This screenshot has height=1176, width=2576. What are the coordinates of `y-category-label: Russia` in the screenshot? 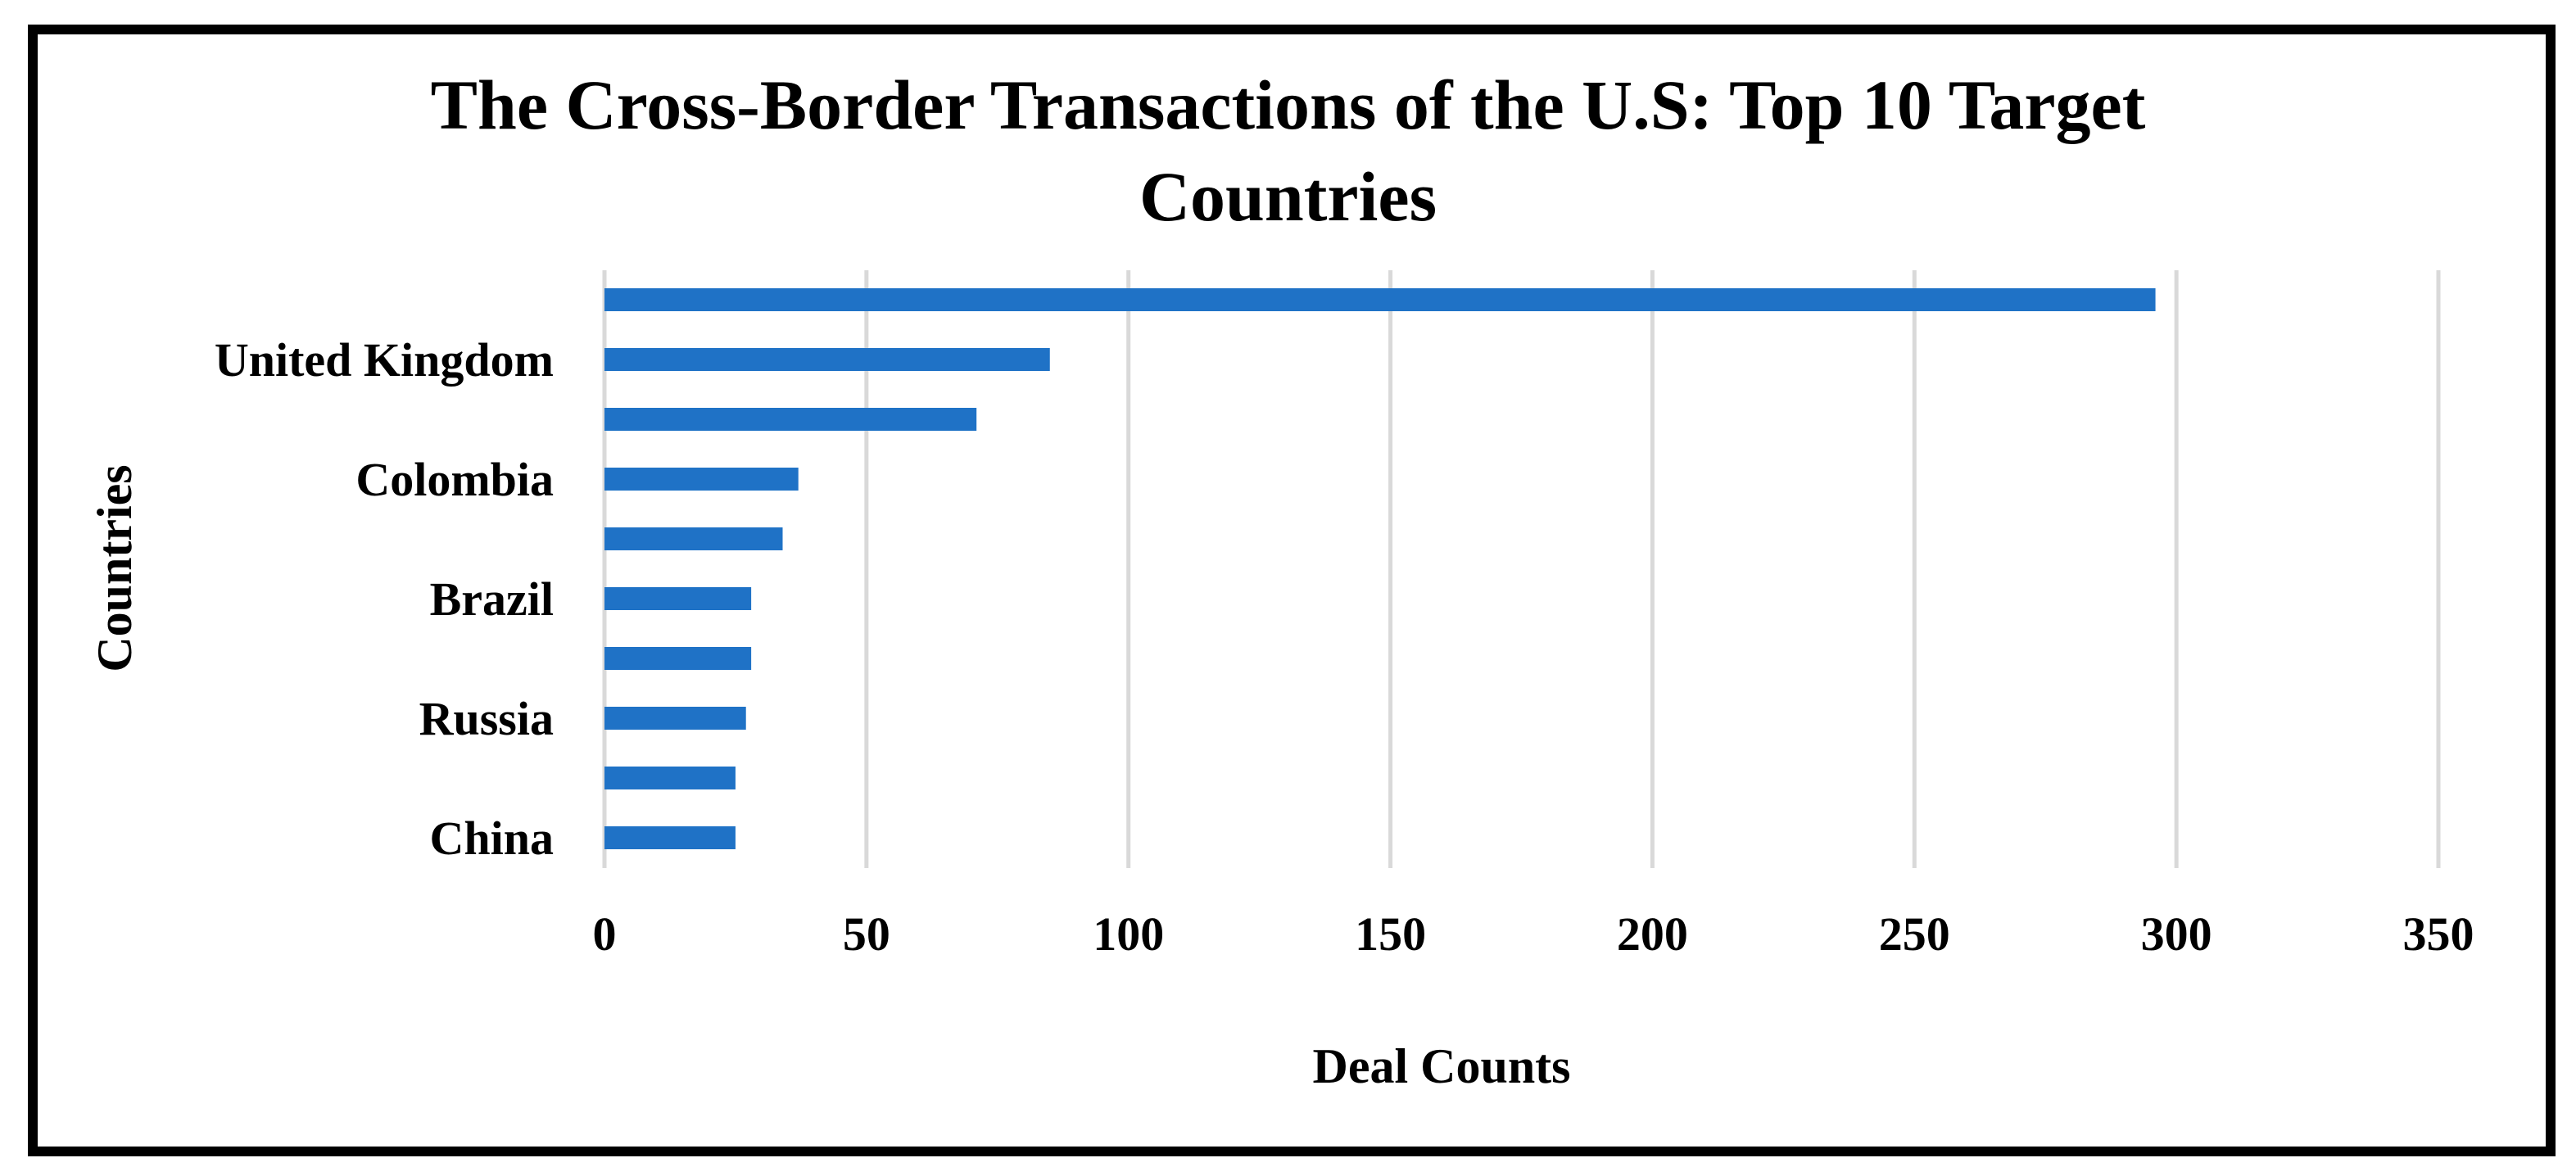 It's located at (486, 718).